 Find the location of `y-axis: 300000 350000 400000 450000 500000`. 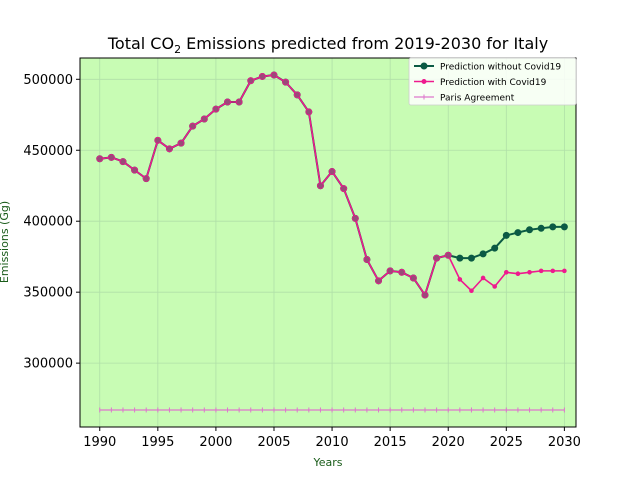

y-axis: 300000 350000 400000 450000 500000 is located at coordinates (51, 222).